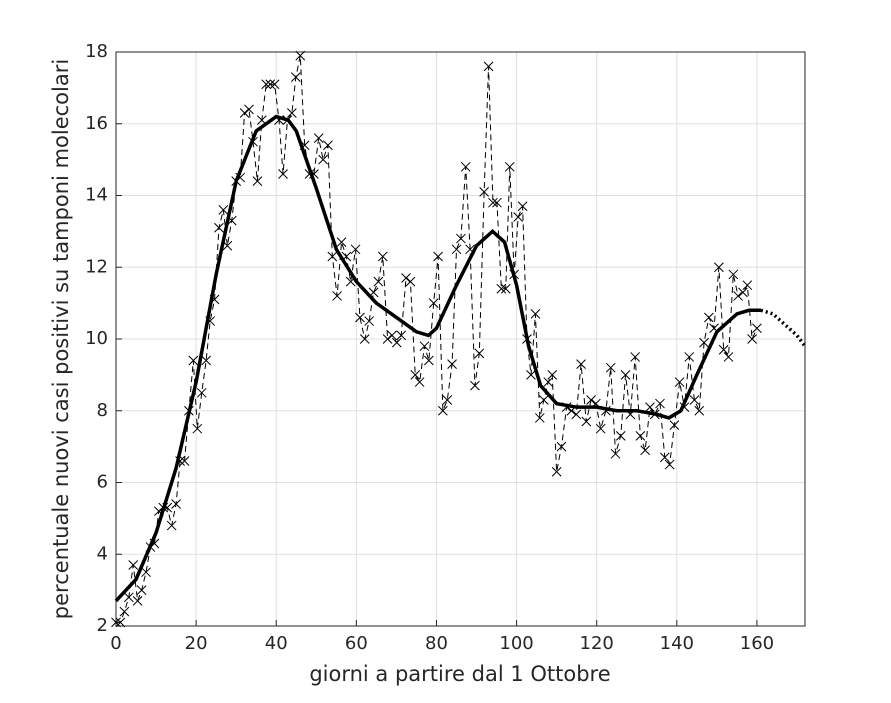 This screenshot has width=891, height=703. Describe the element at coordinates (516, 643) in the screenshot. I see `x-tick-label: 100` at that location.